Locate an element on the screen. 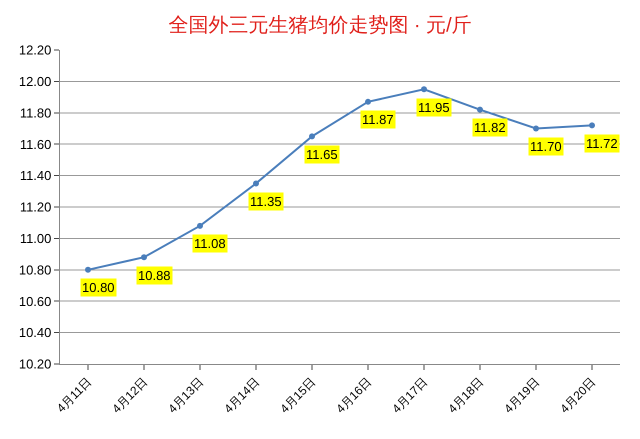 The image size is (640, 439). data-label: 11.70 is located at coordinates (546, 146).